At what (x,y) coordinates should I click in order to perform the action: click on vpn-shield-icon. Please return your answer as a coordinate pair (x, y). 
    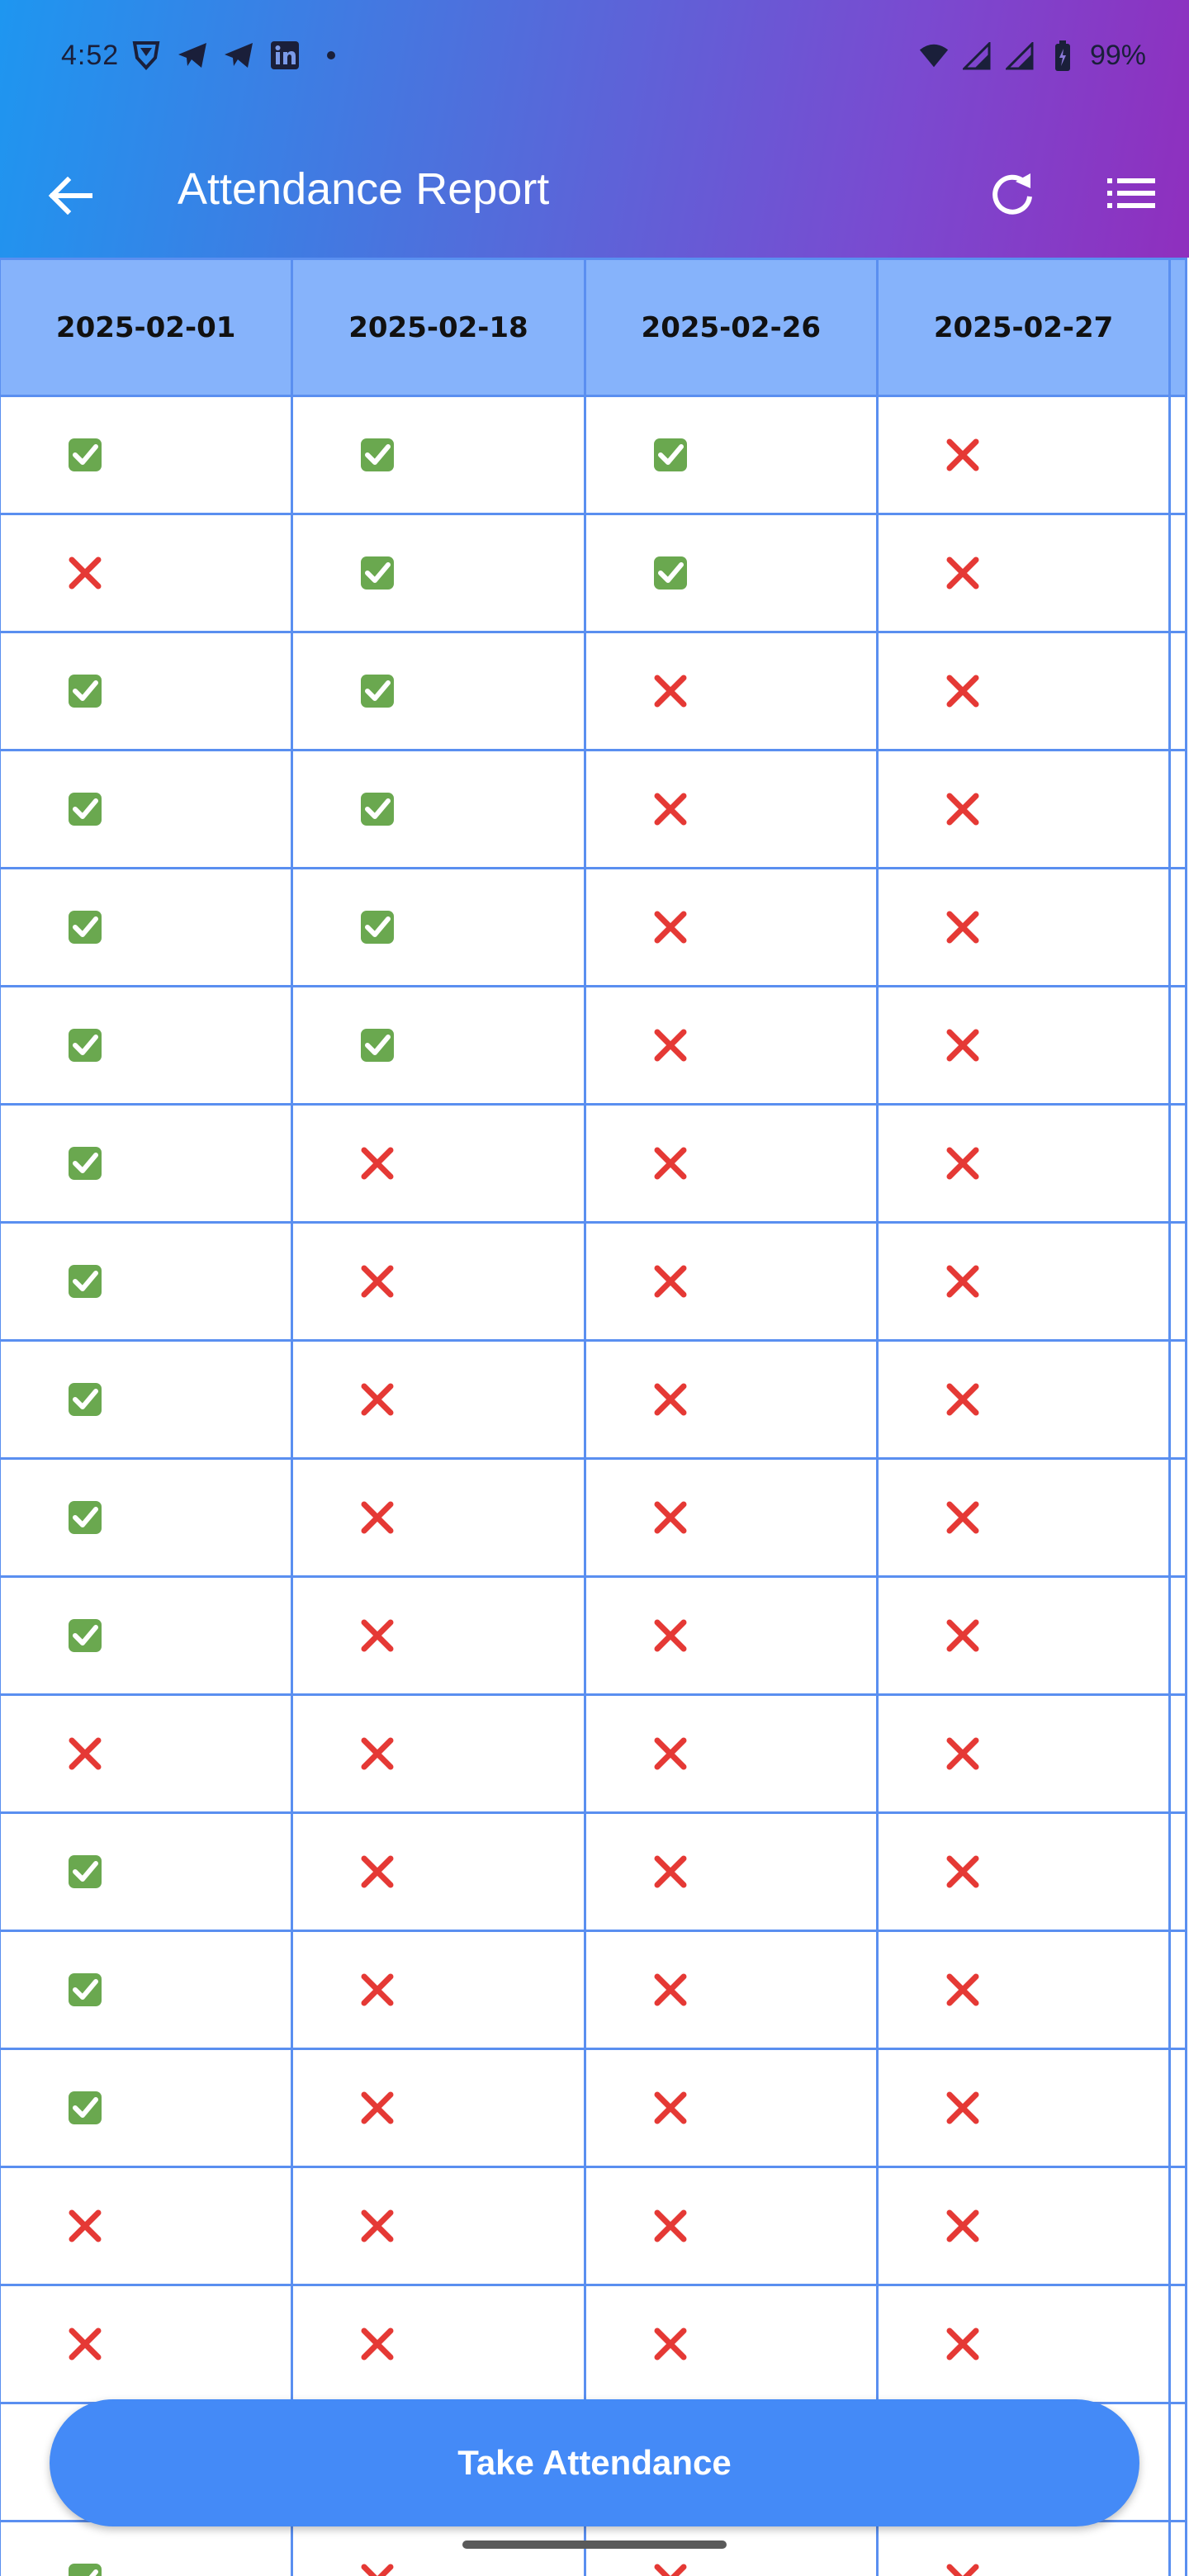
    Looking at the image, I should click on (146, 55).